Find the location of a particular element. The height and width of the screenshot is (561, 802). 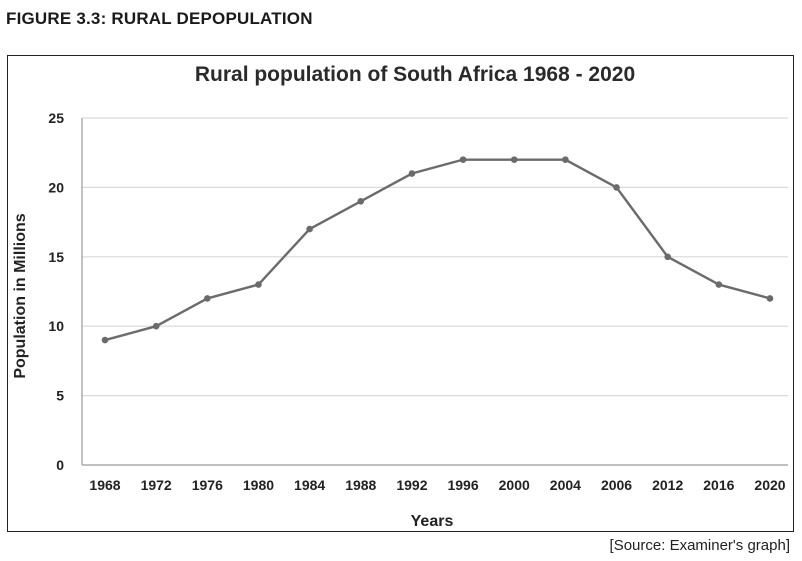

y-axis-ticks: 0 5 10 15 20 25 is located at coordinates (56, 291).